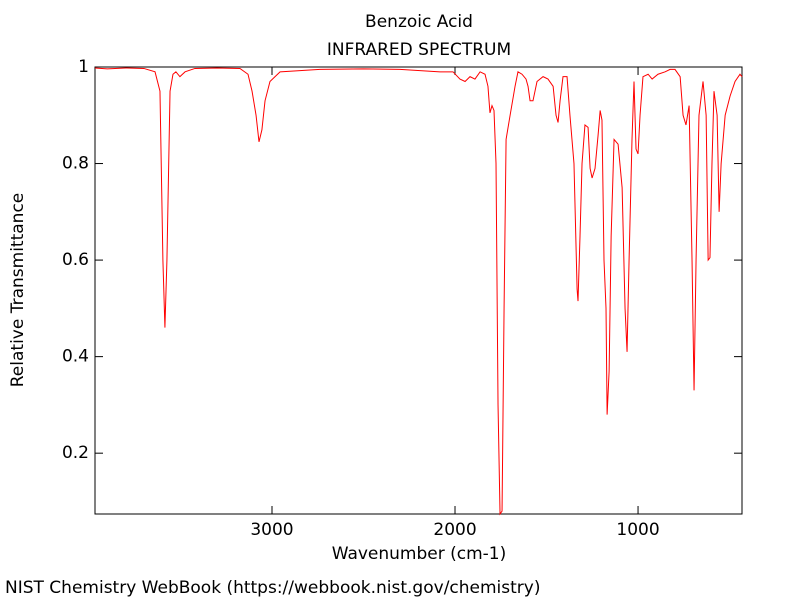  Describe the element at coordinates (75, 453) in the screenshot. I see `y-tick-label: 0.2` at that location.